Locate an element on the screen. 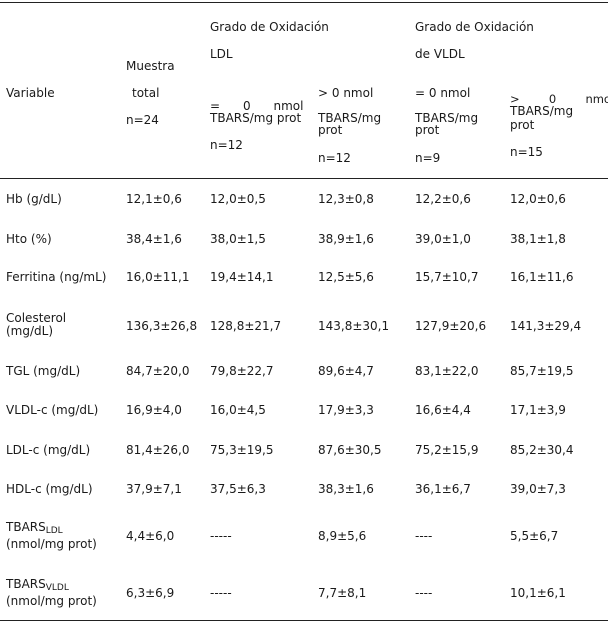 This screenshot has height=627, width=608. cell-ldl-gt: 38,3±1,6 is located at coordinates (346, 489).